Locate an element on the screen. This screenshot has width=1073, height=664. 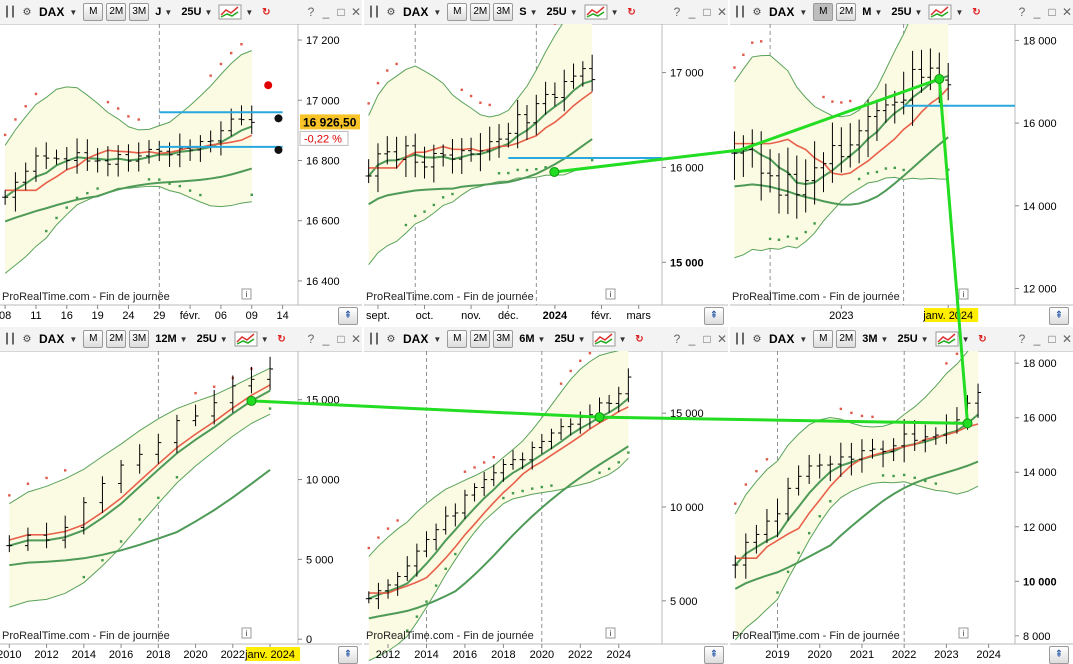
period-selector: 12M is located at coordinates (166, 339).